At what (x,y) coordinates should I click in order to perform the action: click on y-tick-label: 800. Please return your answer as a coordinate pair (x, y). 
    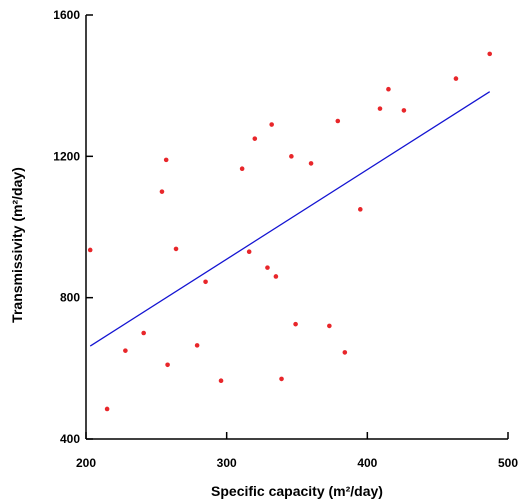
    Looking at the image, I should click on (70, 298).